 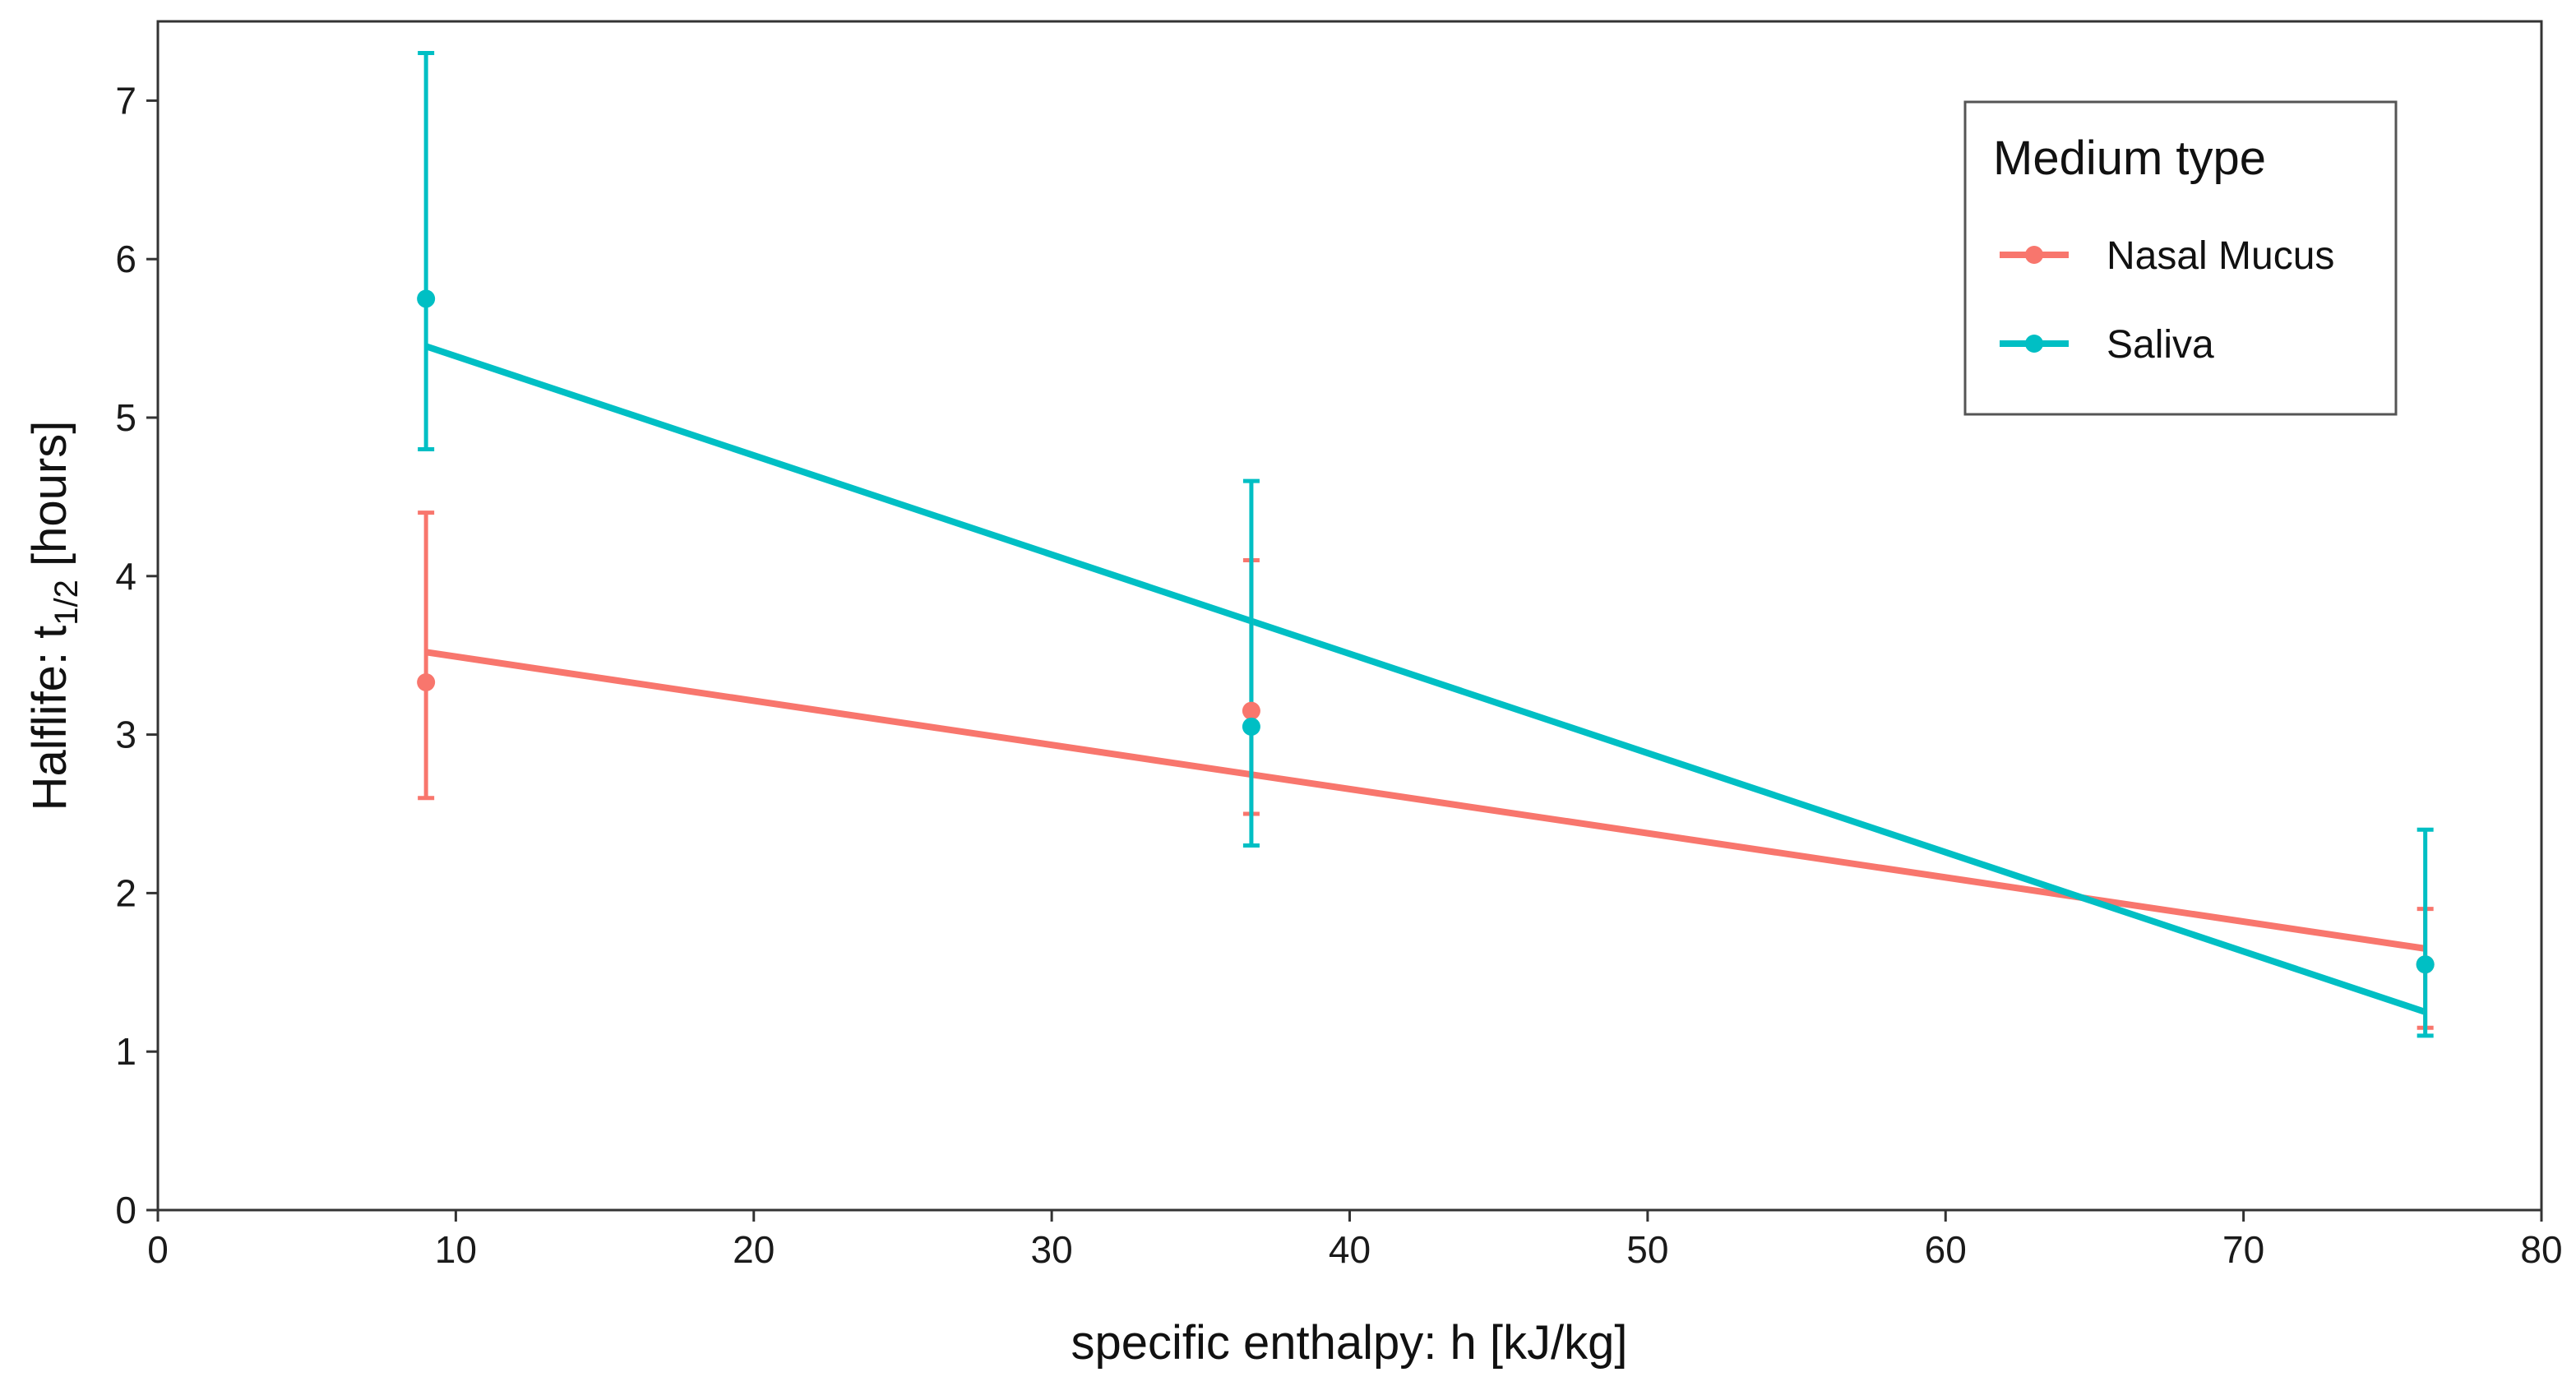 I want to click on x-tick-label: 60, so click(x=1946, y=1249).